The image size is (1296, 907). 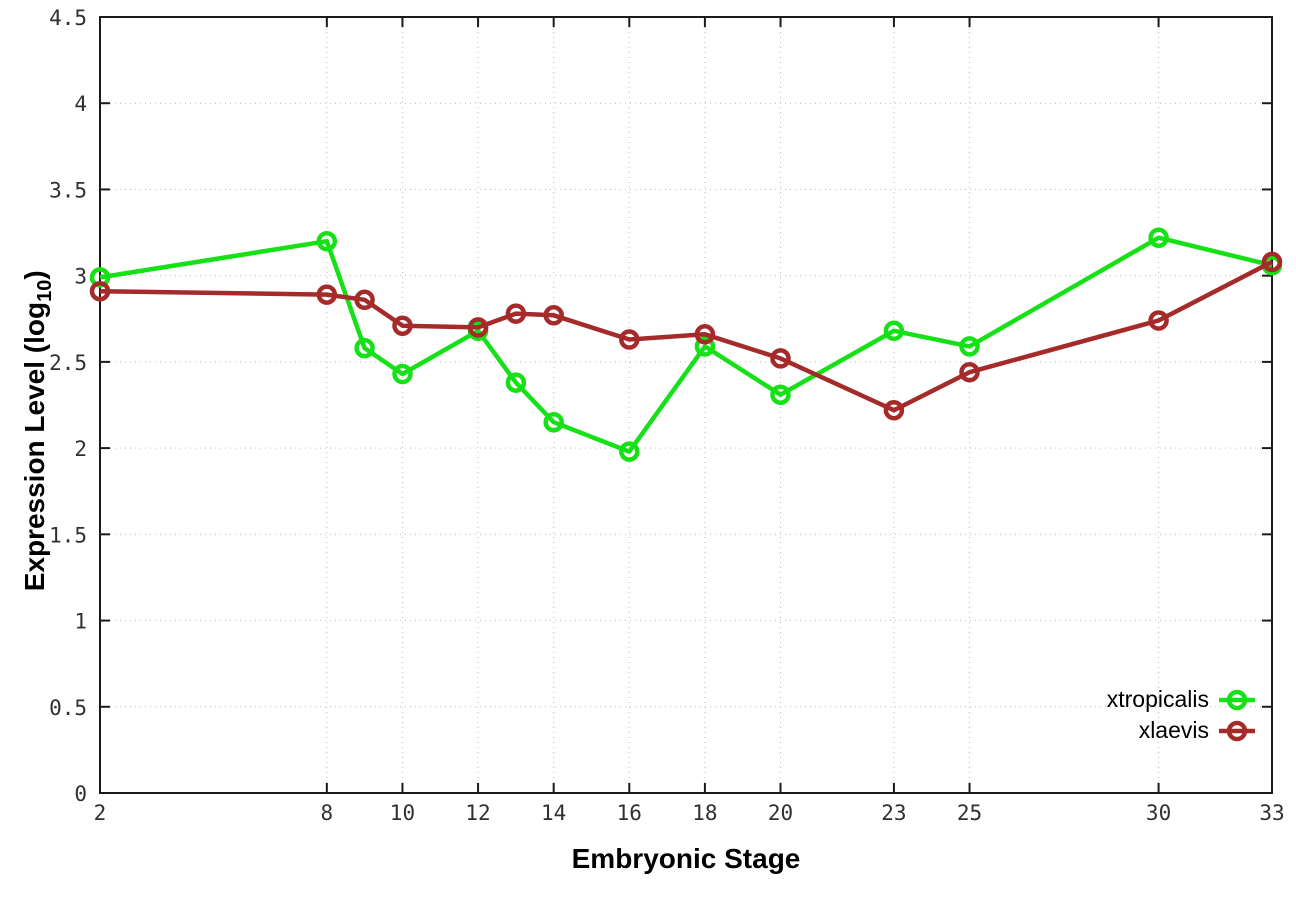 What do you see at coordinates (1157, 699) in the screenshot?
I see `legend-label: xtropicalis` at bounding box center [1157, 699].